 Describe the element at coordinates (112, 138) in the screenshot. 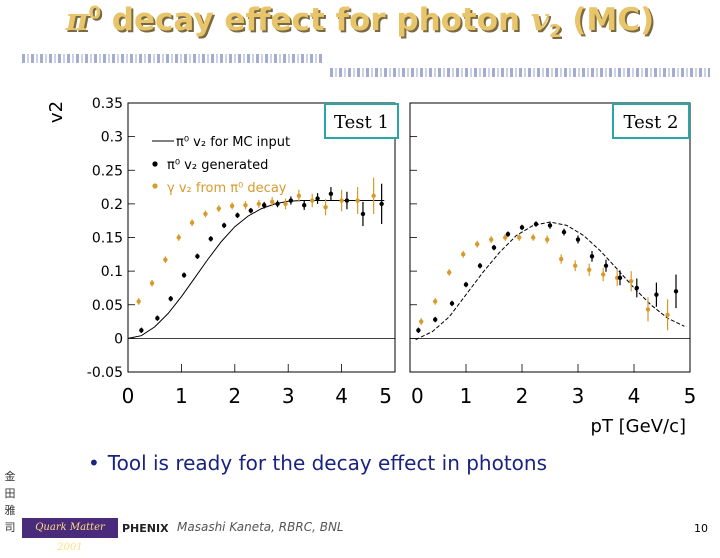

I see `y-tick-label: 0.3` at that location.